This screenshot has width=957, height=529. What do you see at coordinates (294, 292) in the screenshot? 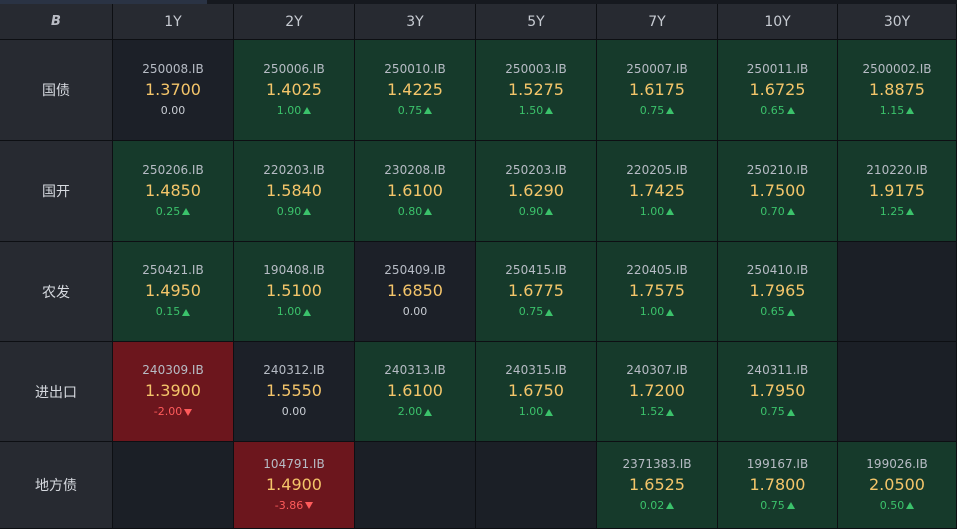
I see `bond-cell: 190408.IB 1.5100 1.00` at bounding box center [294, 292].